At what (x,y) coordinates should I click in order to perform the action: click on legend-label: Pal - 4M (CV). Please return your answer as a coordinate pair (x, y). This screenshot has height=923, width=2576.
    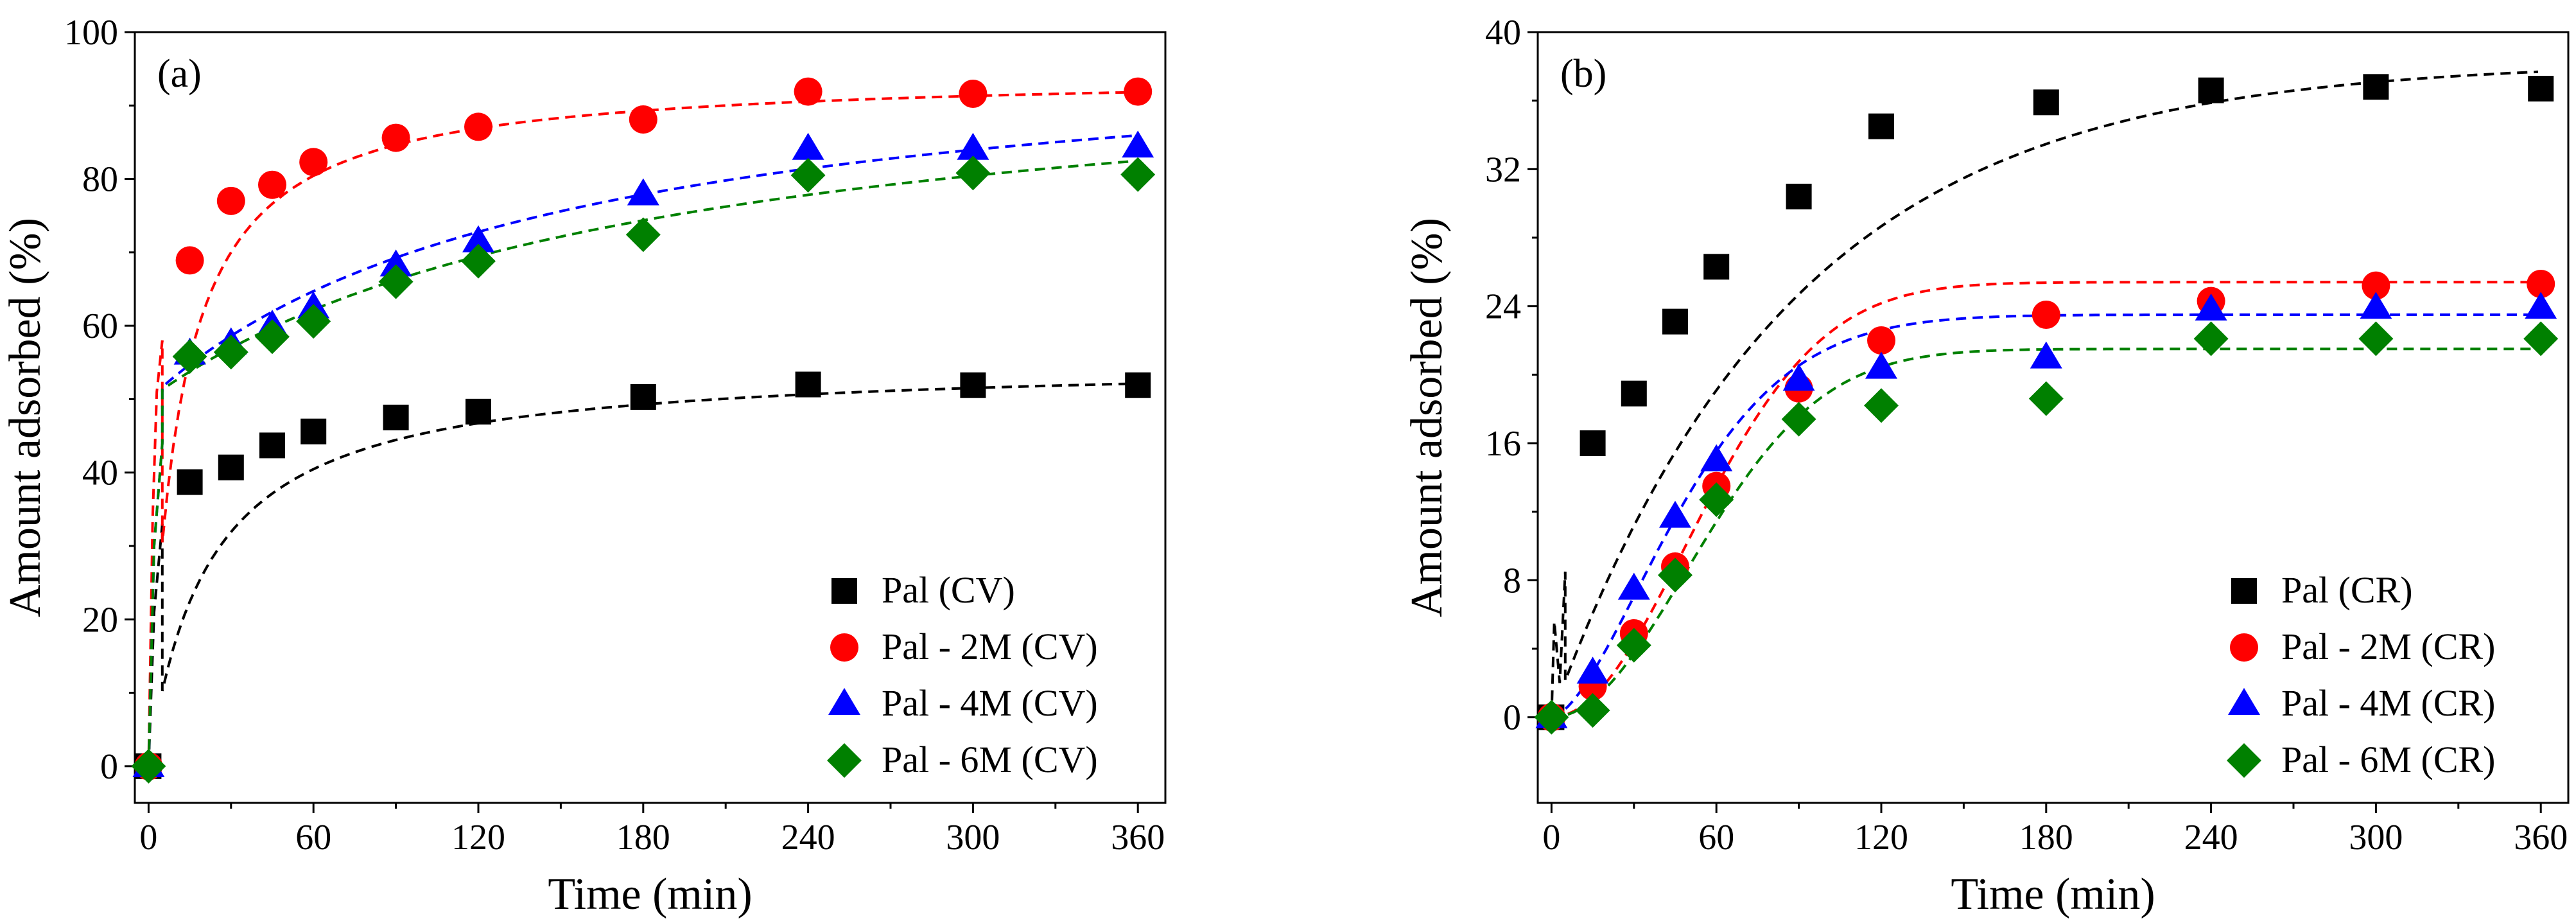
    Looking at the image, I should click on (990, 703).